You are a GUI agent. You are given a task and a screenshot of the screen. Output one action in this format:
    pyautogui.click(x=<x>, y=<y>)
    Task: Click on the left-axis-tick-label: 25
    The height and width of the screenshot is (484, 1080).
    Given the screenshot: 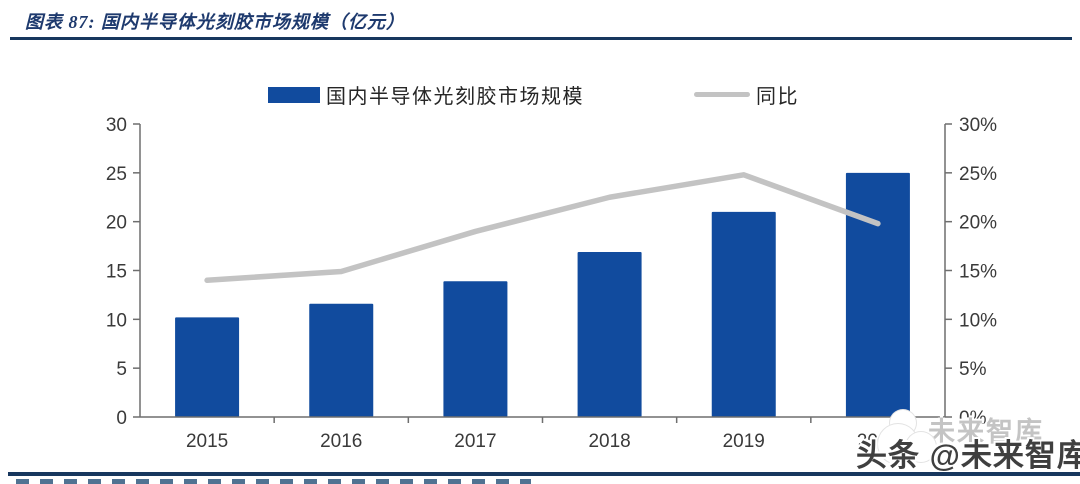 What is the action you would take?
    pyautogui.click(x=116, y=174)
    